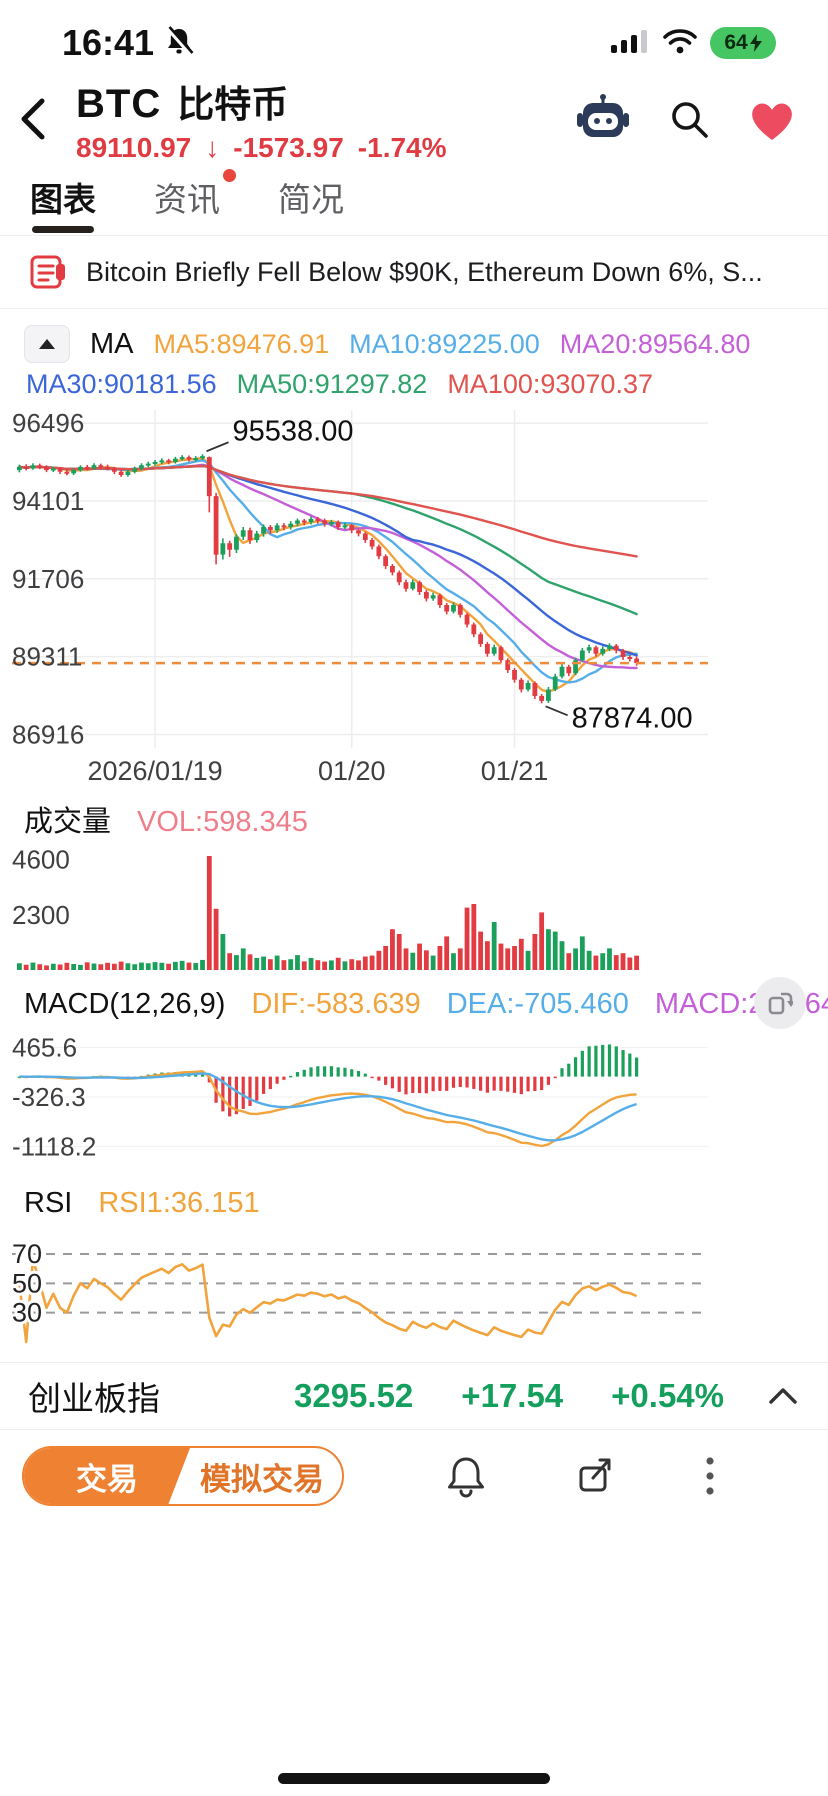  I want to click on svg-text: 2026/01/19, so click(154, 771).